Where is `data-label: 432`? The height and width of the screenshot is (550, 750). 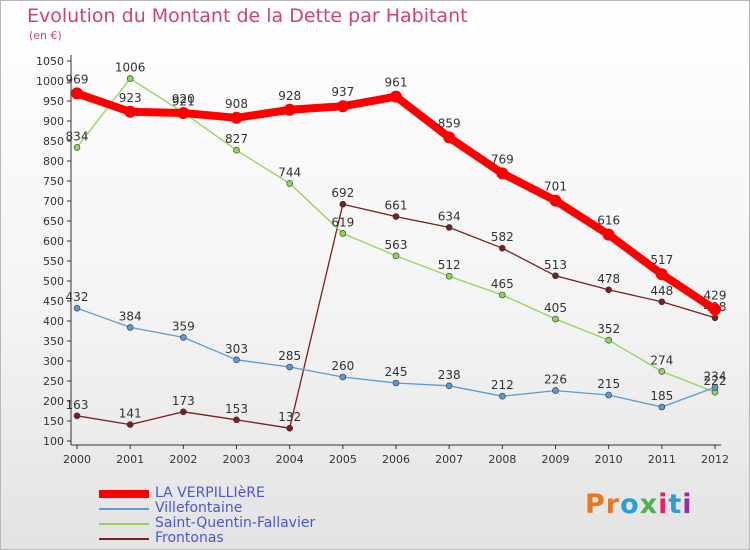
data-label: 432 is located at coordinates (77, 297).